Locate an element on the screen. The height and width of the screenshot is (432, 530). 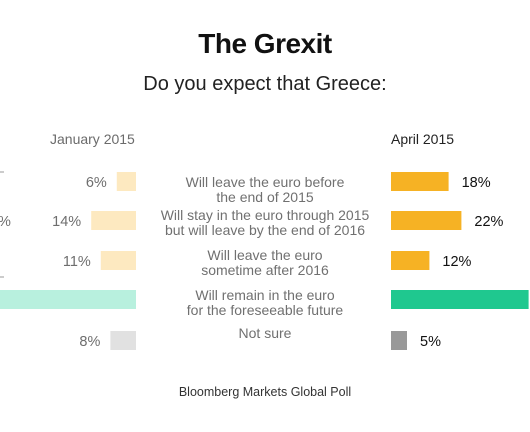
category-label-3-line-2: sometime after 2016 is located at coordinates (265, 270).